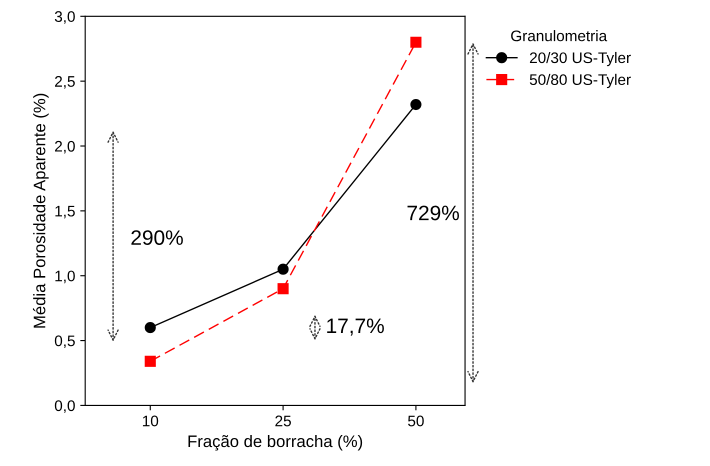  Describe the element at coordinates (64, 341) in the screenshot. I see `y-tick-label: 0,5` at that location.